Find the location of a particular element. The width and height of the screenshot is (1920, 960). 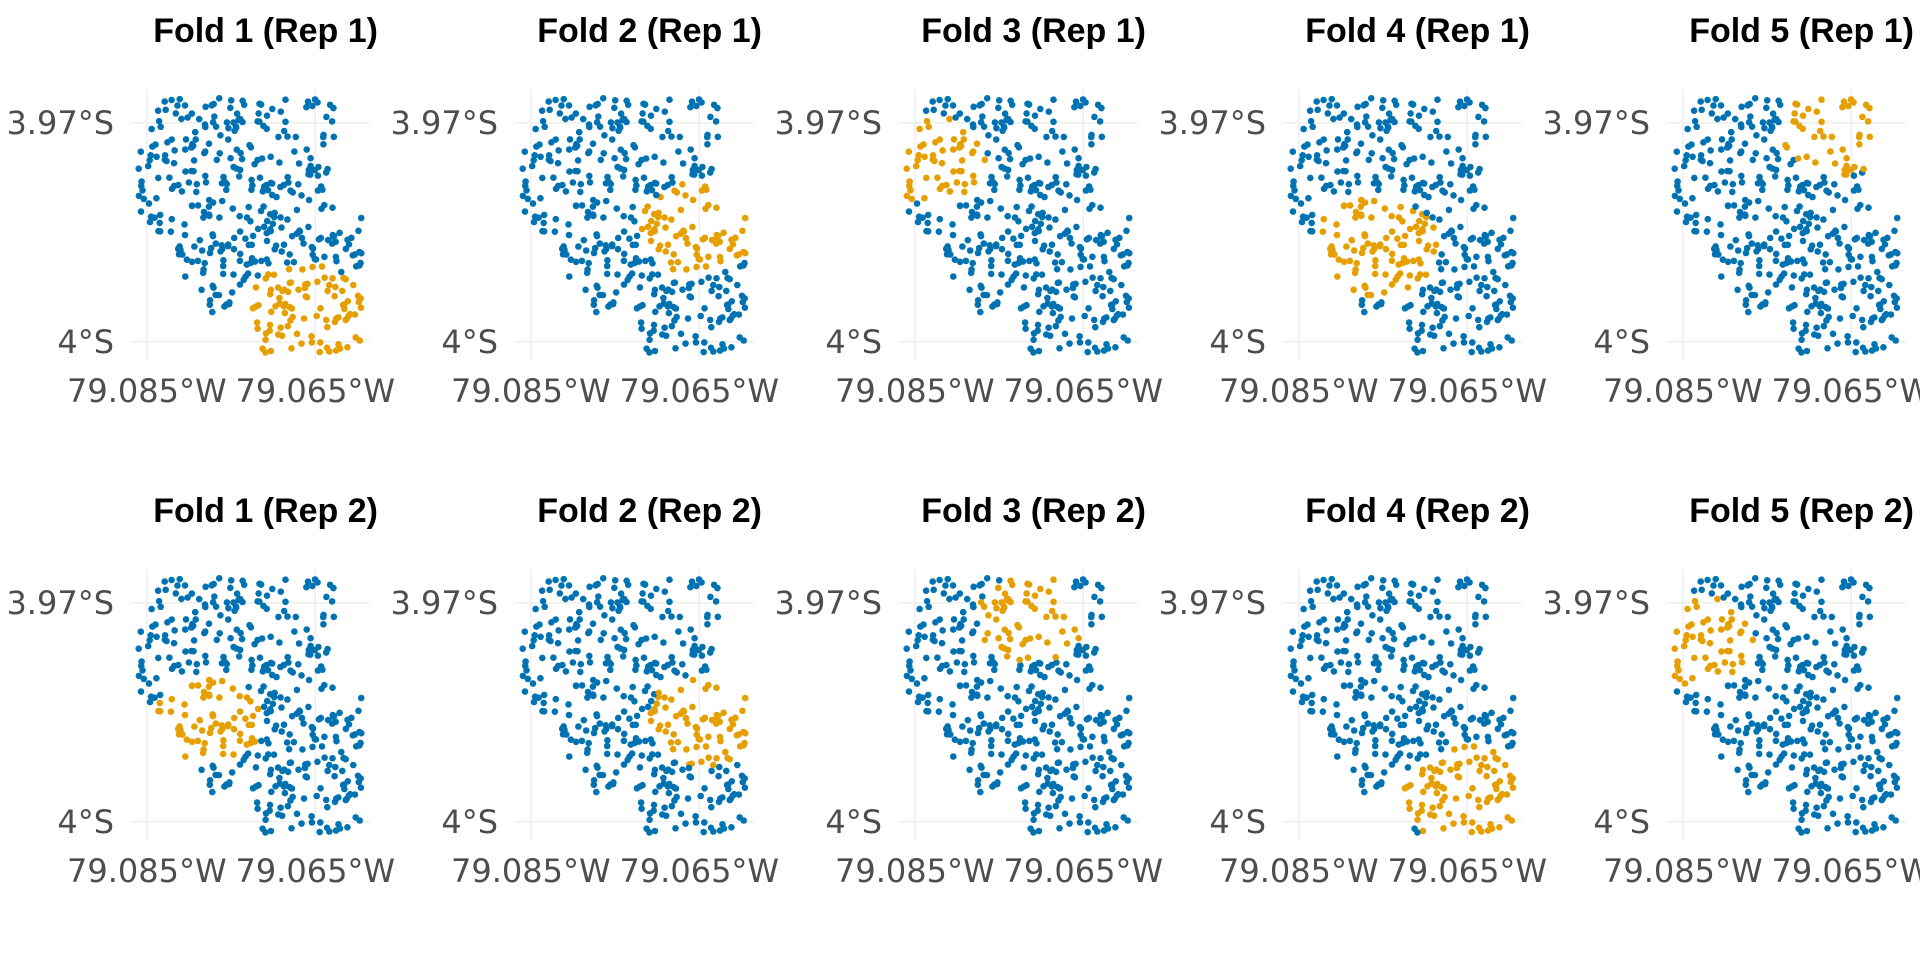

y-tick-label: 4°S is located at coordinates (1621, 822).